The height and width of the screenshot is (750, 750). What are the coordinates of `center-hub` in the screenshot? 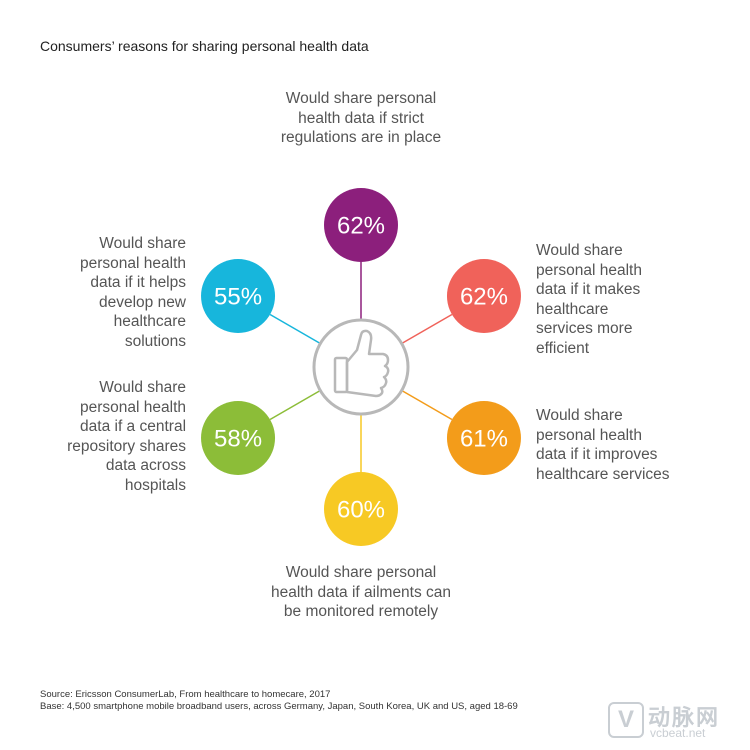 It's located at (361, 367).